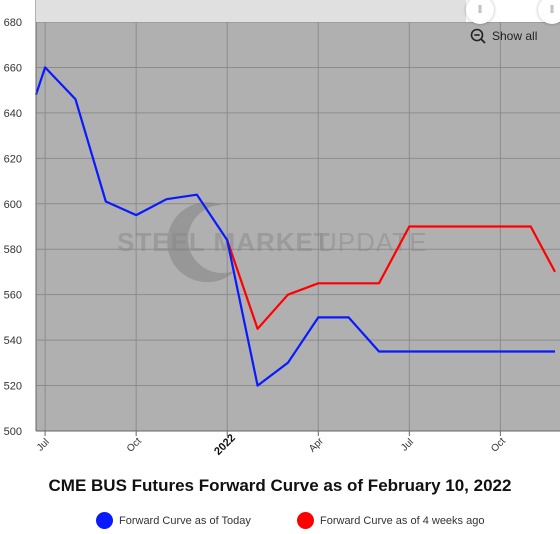  What do you see at coordinates (13, 227) in the screenshot?
I see `y-axis: 500 520 540 560 580 600 620 640 660 680` at bounding box center [13, 227].